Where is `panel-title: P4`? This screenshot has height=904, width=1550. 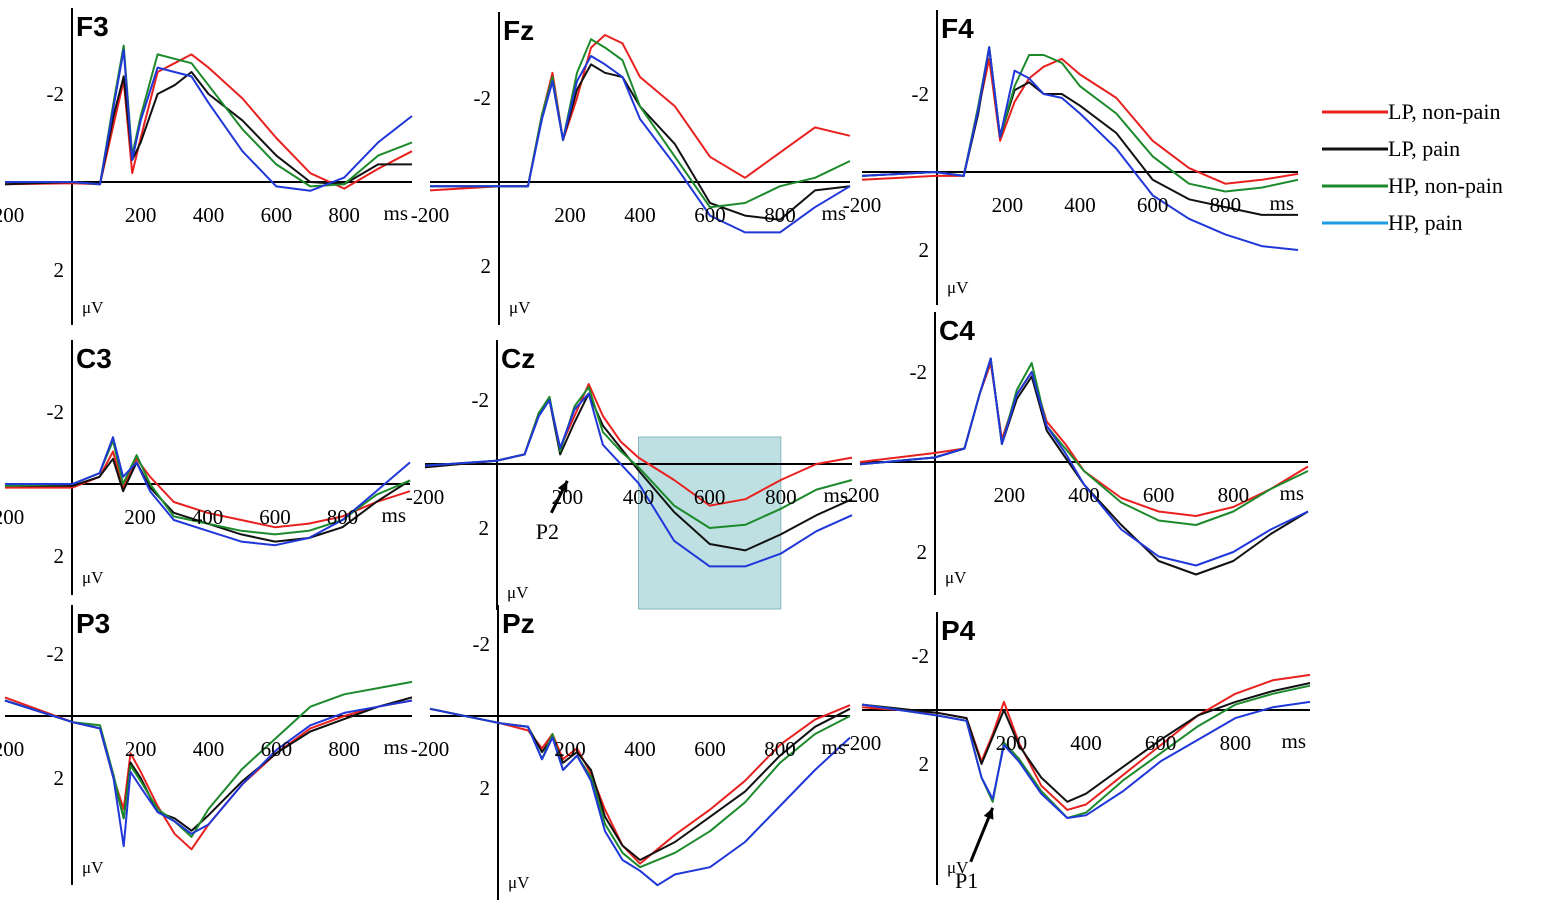
panel-title: P4 is located at coordinates (958, 630).